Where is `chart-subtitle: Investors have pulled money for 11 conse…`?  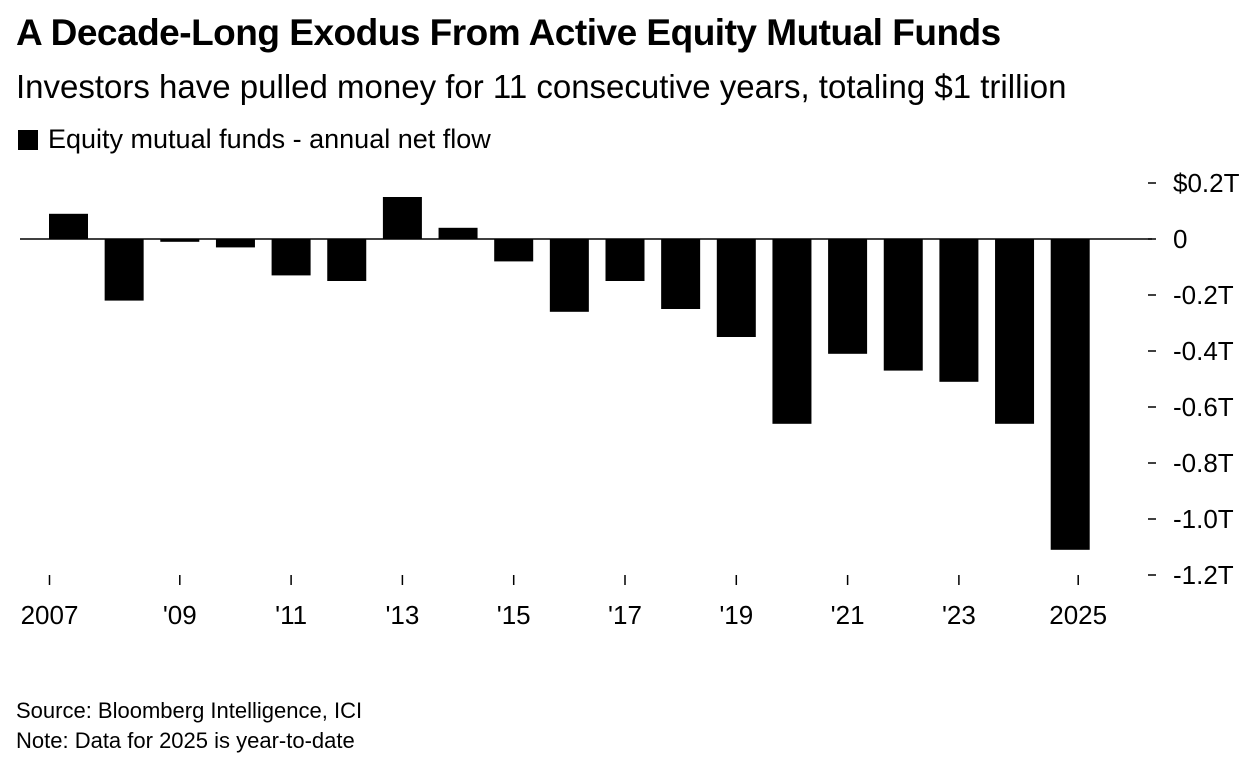
chart-subtitle: Investors have pulled money for 11 conse… is located at coordinates (541, 86).